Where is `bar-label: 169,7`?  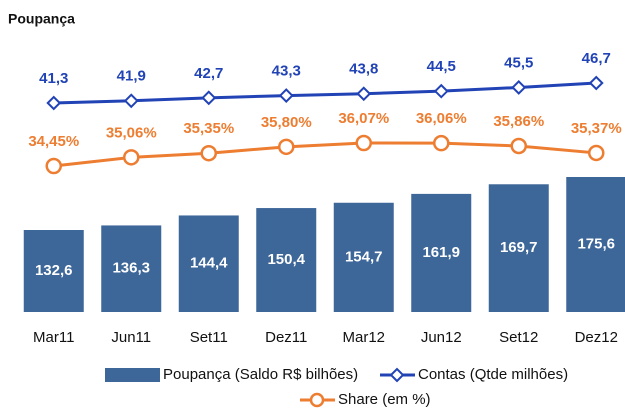 bar-label: 169,7 is located at coordinates (519, 247).